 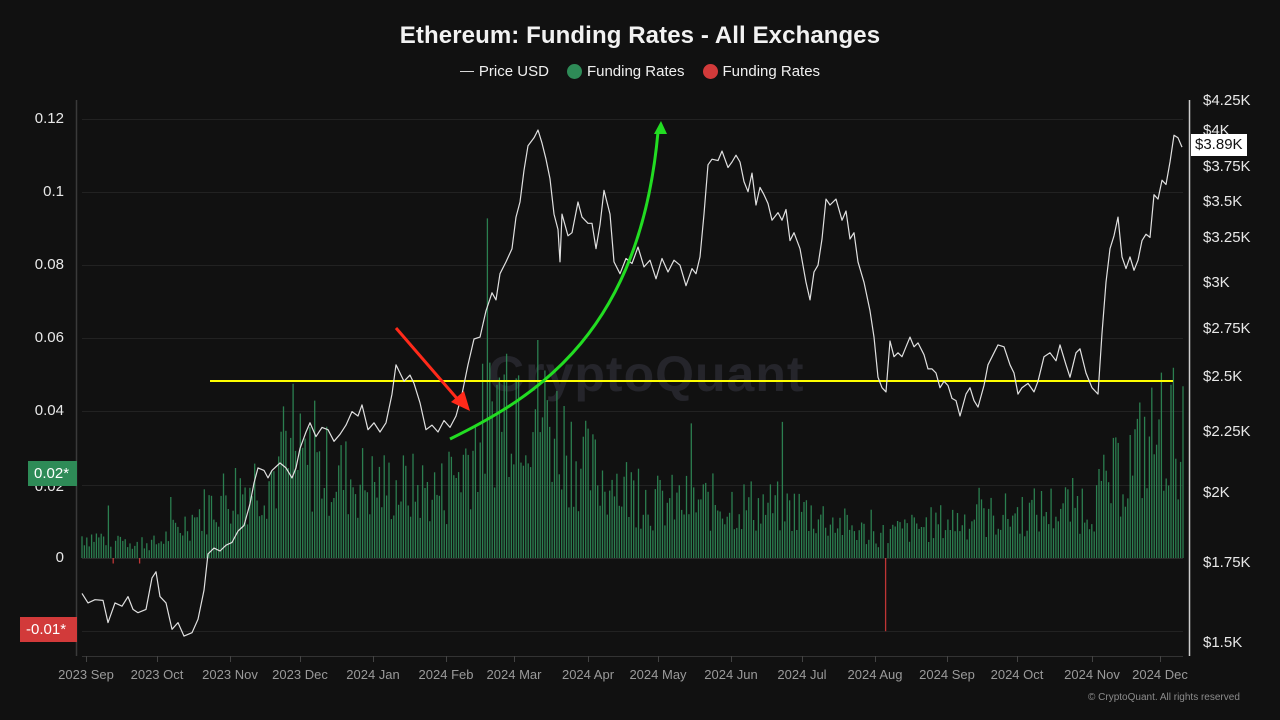 What do you see at coordinates (1223, 376) in the screenshot?
I see `right-tick: $2.5K` at bounding box center [1223, 376].